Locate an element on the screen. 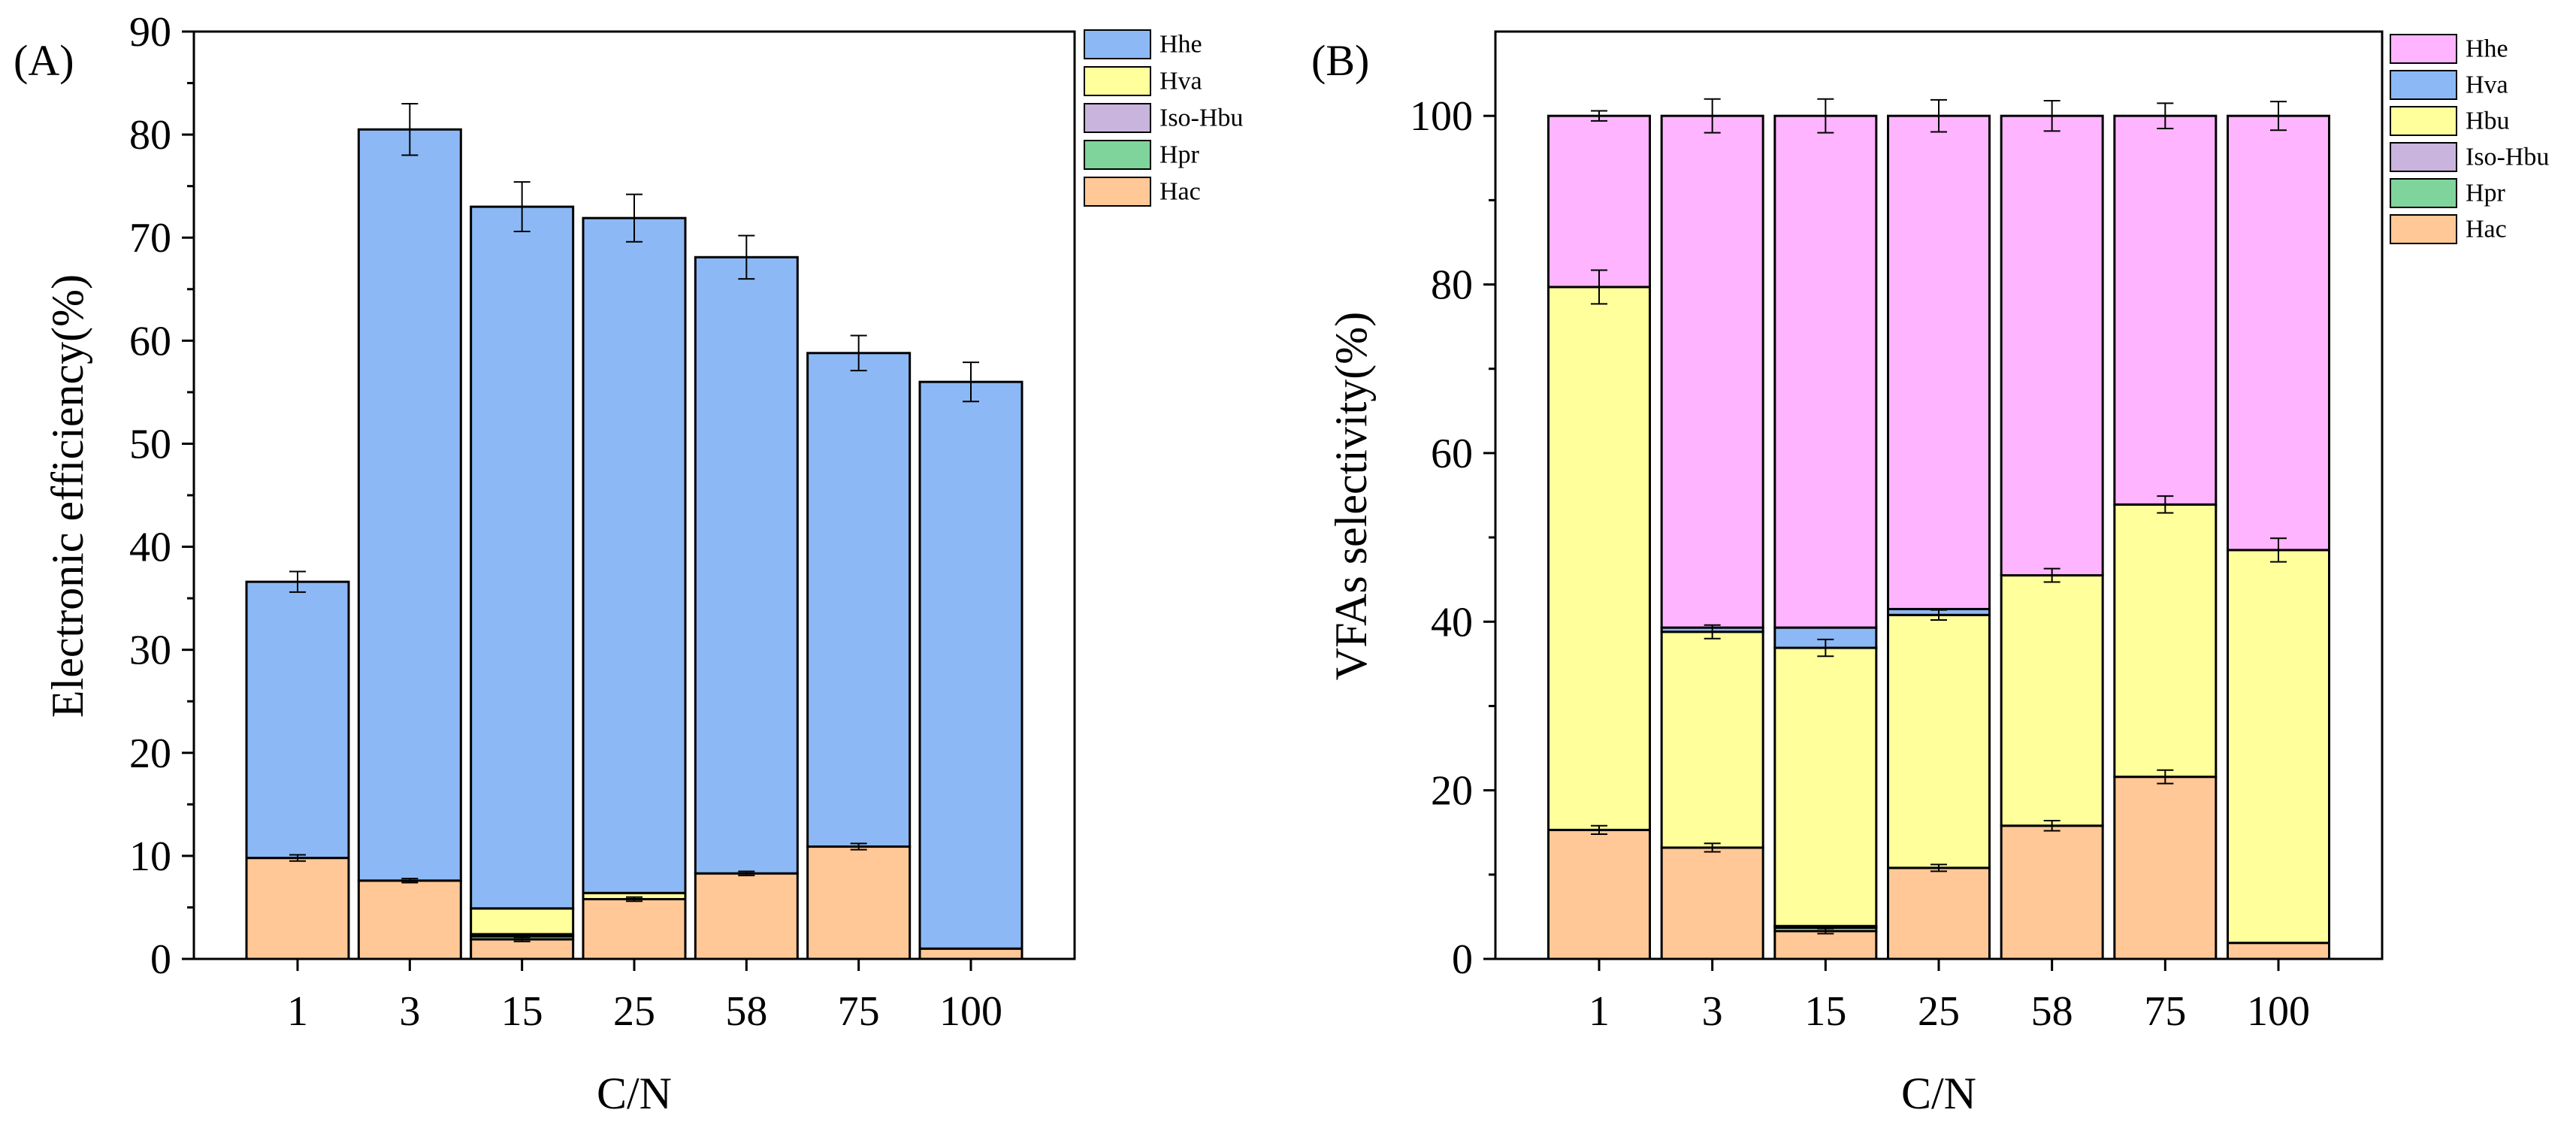 The image size is (2576, 1125). panel-a-legend-label-hva: Hva is located at coordinates (1181, 81).